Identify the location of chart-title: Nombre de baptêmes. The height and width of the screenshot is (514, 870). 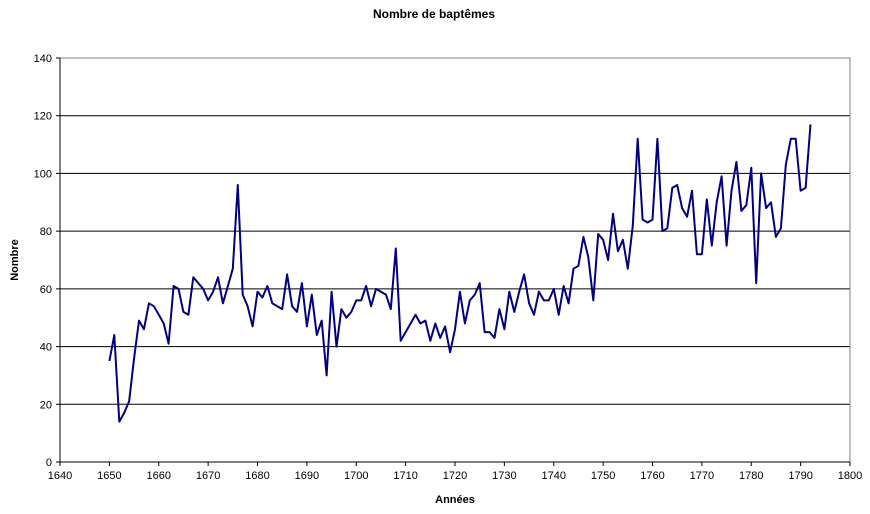
(434, 14).